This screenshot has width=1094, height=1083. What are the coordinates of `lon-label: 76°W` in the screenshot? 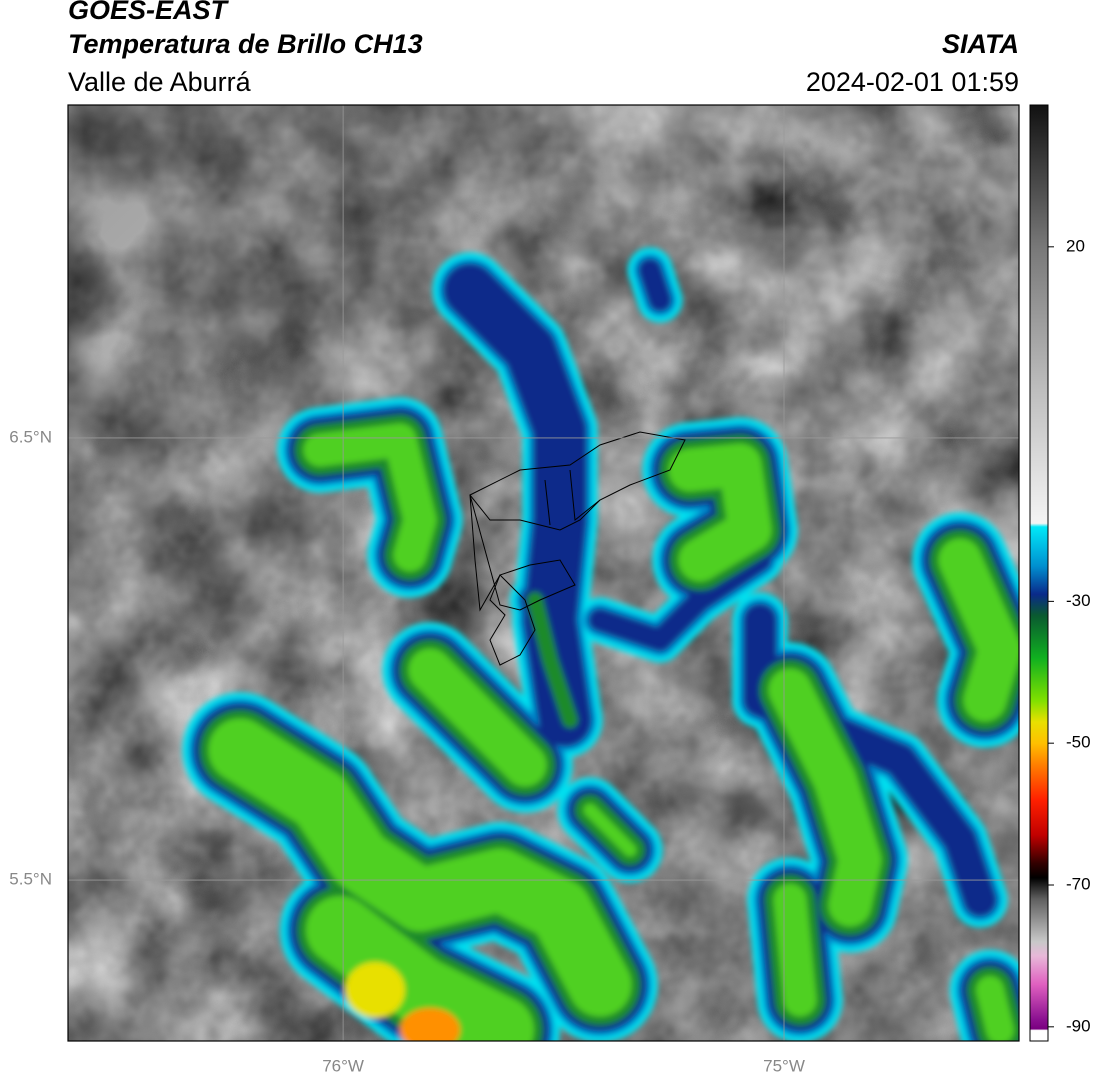 It's located at (343, 1065).